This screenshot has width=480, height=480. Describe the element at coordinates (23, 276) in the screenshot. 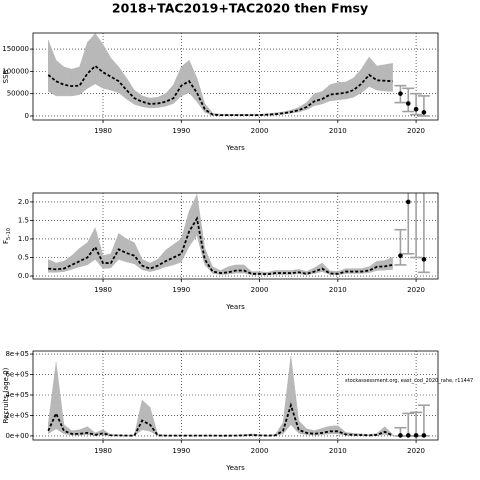

I see `y-tick-label: 0.0` at that location.